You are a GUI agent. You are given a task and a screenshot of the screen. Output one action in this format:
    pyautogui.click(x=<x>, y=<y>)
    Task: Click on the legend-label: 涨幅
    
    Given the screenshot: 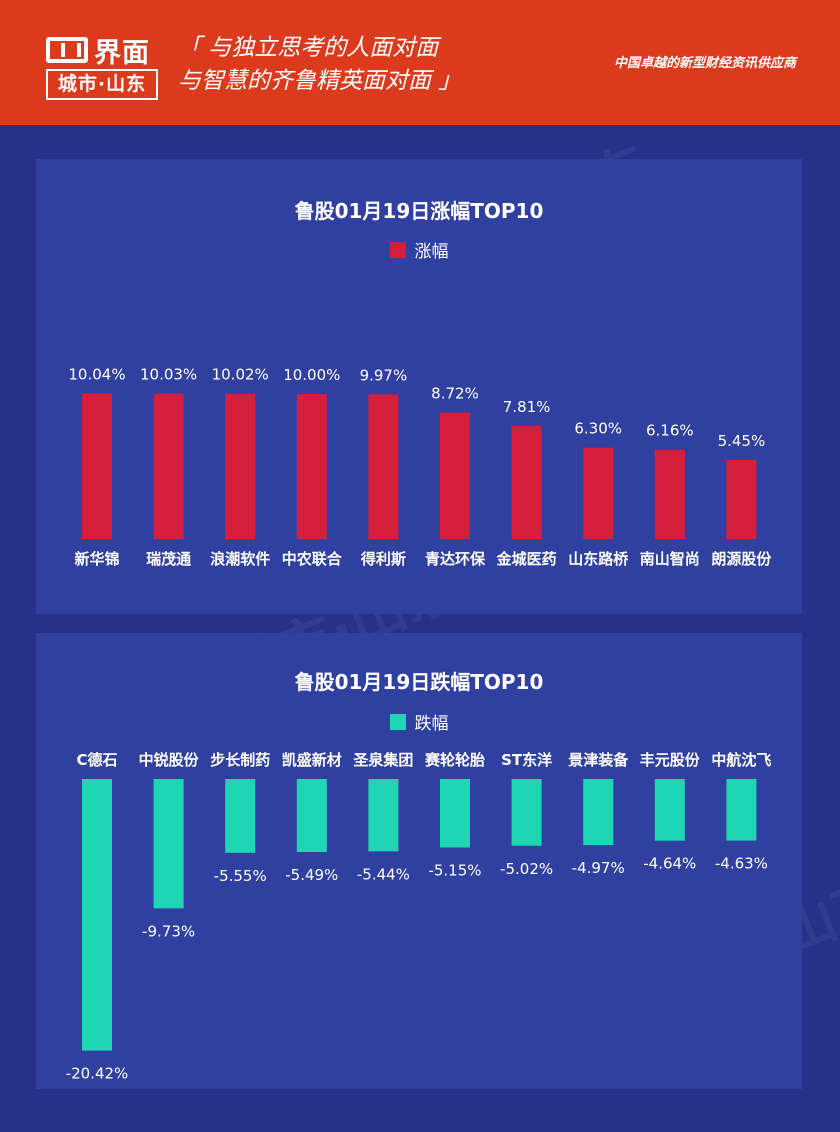 What is the action you would take?
    pyautogui.click(x=431, y=252)
    